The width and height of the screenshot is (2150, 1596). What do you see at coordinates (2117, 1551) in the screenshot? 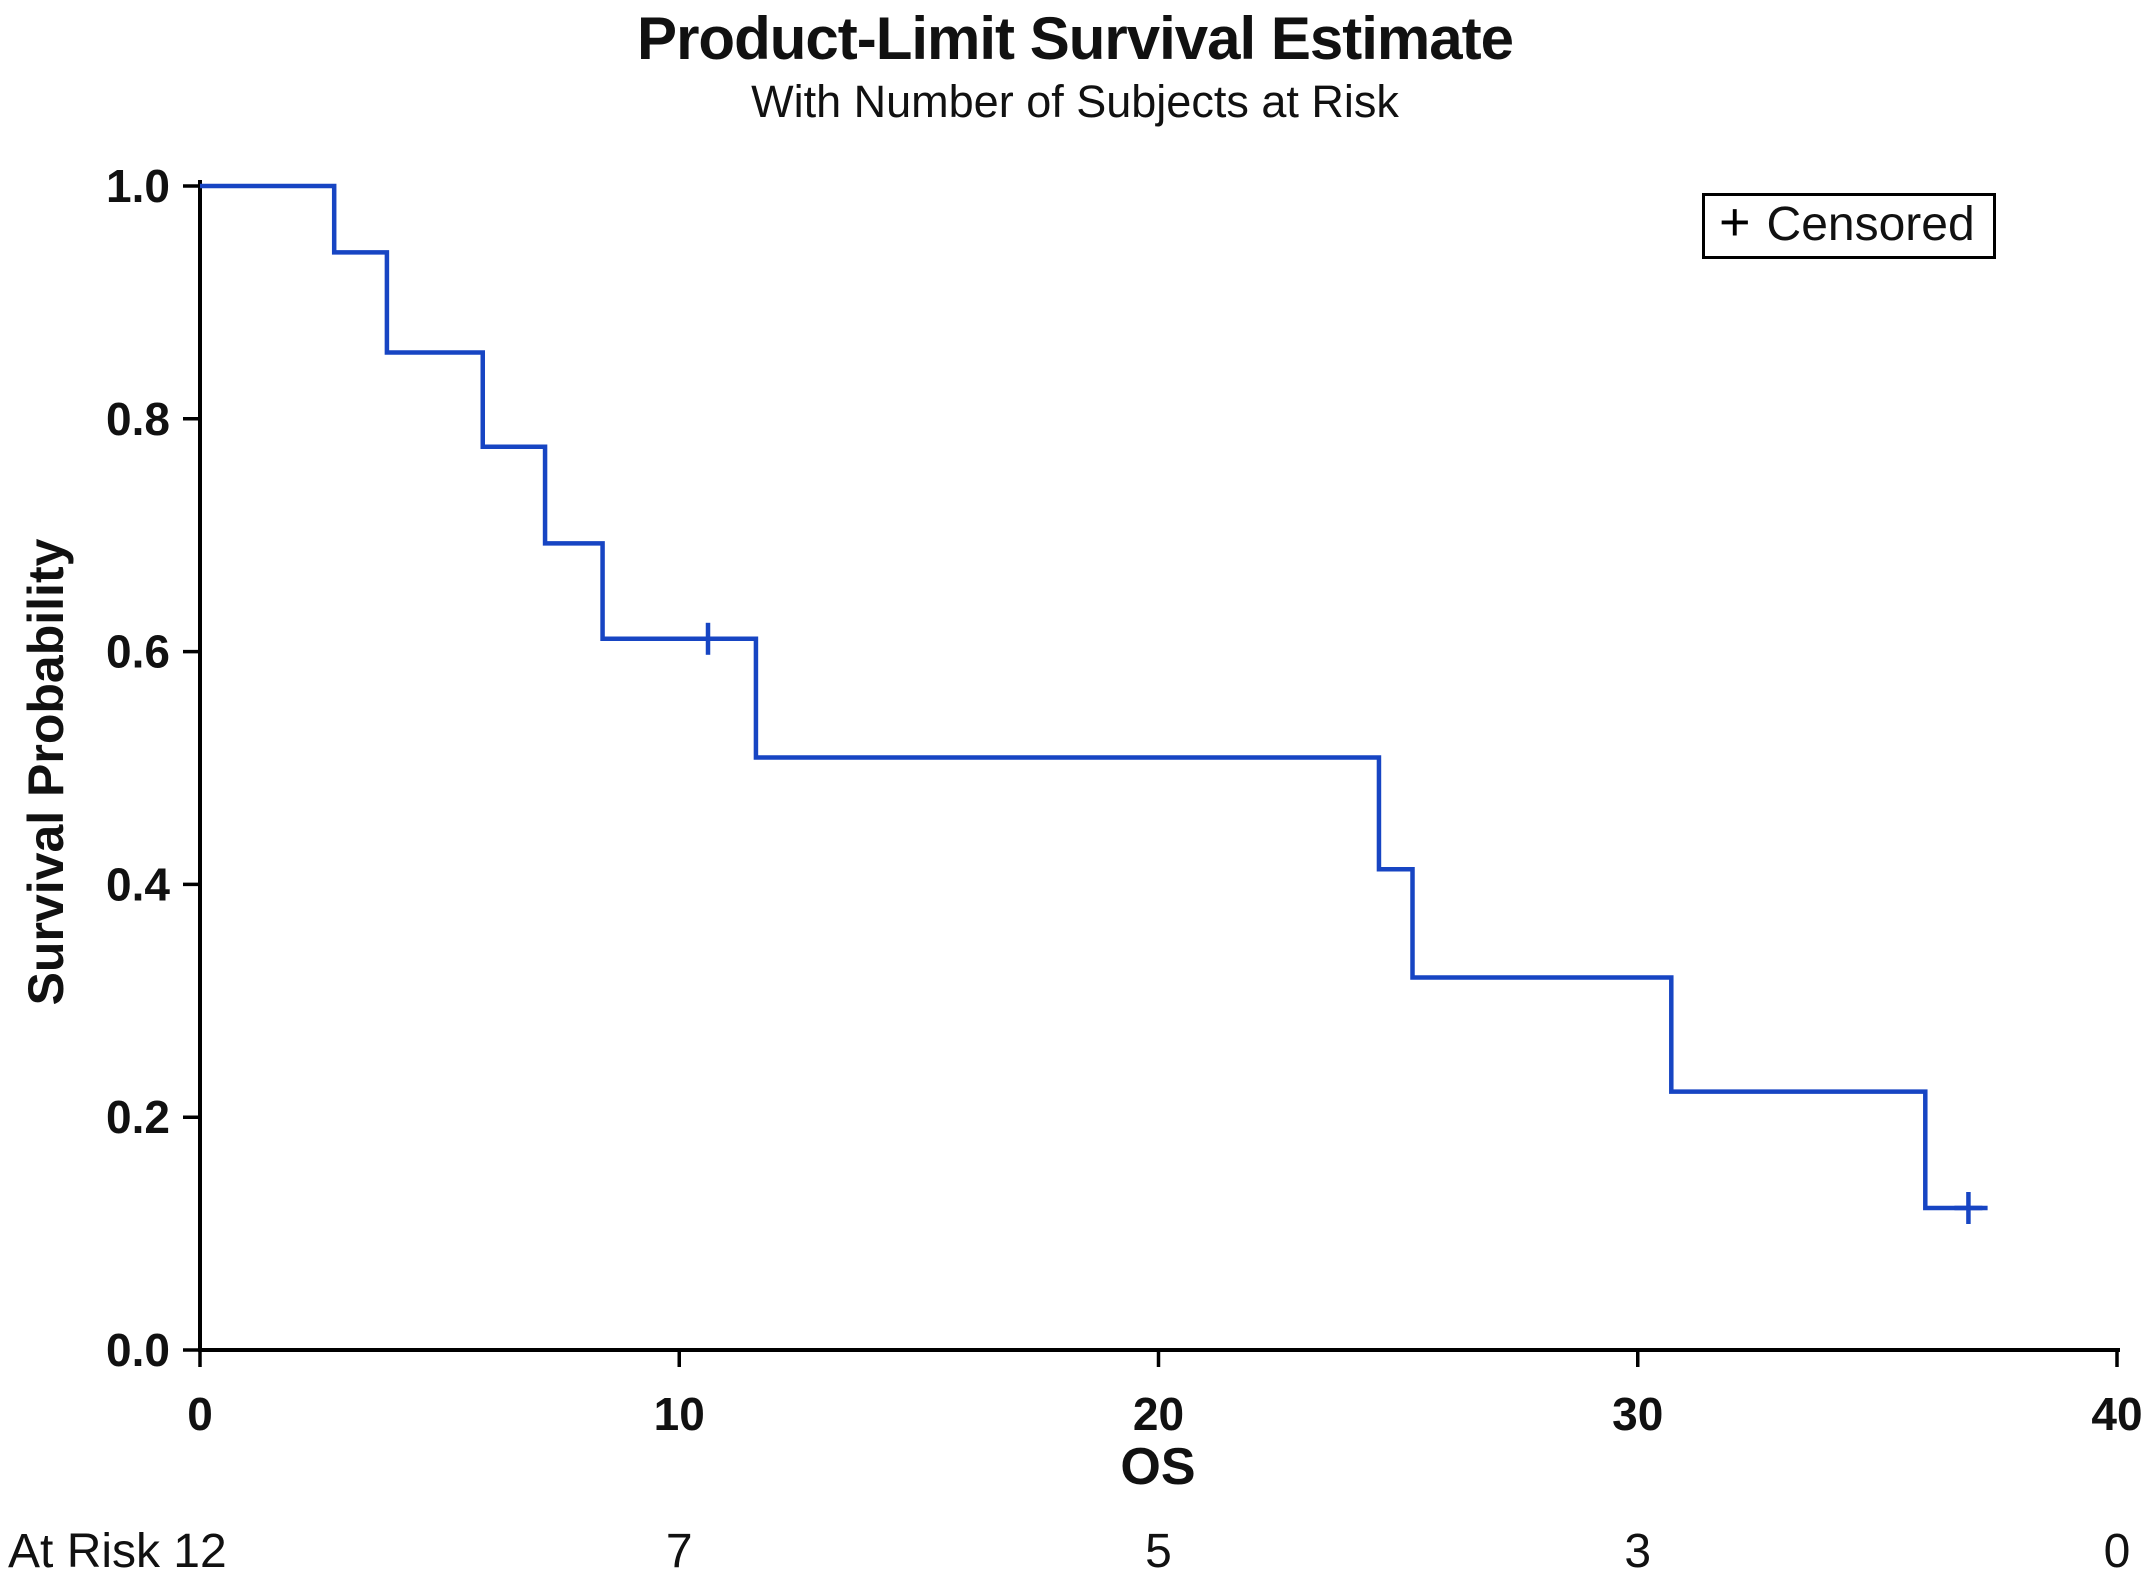
I see `at-risk-count: 0` at bounding box center [2117, 1551].